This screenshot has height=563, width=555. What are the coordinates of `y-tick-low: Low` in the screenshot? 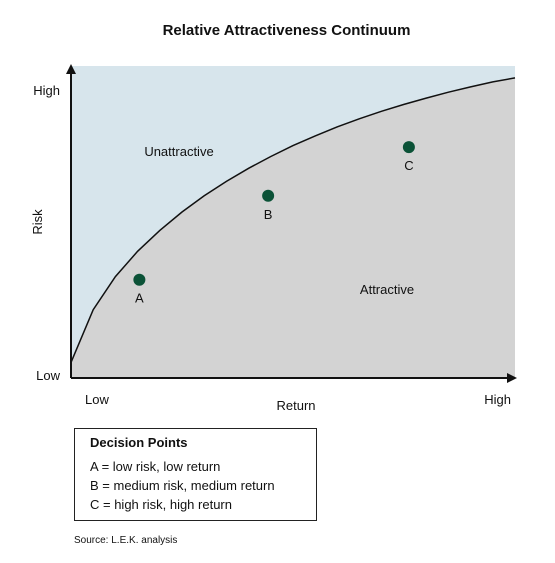 It's located at (48, 375).